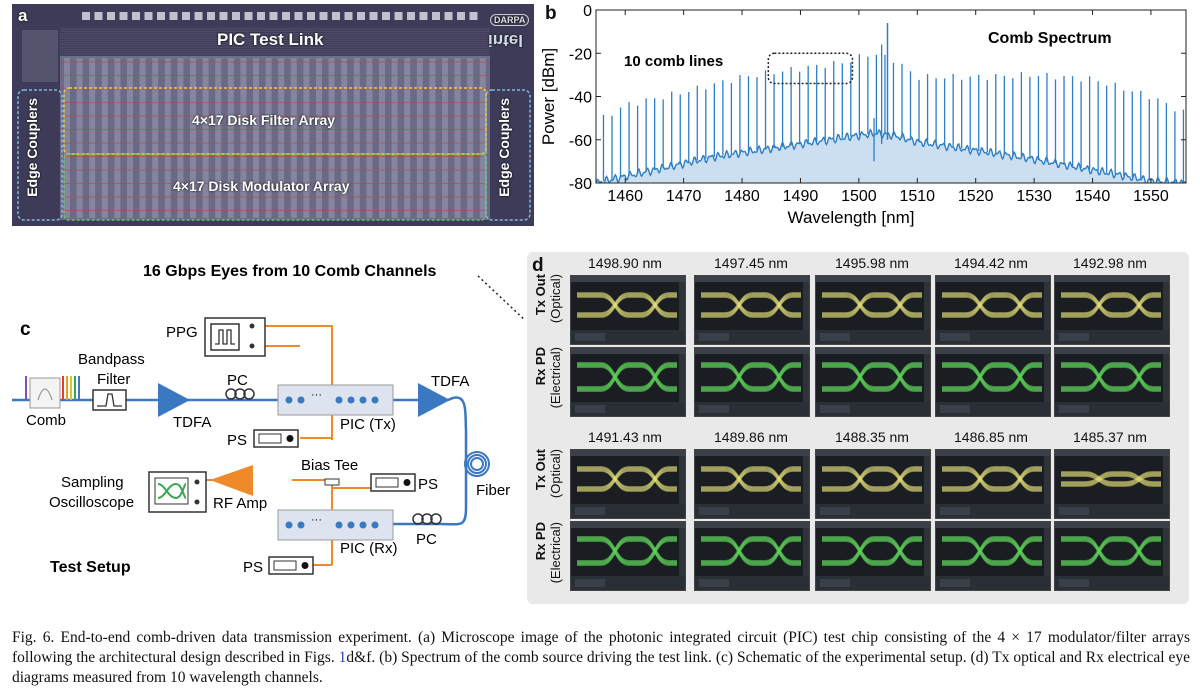 The width and height of the screenshot is (1200, 688). I want to click on wavelength-label: 1492.98 nm, so click(1110, 263).